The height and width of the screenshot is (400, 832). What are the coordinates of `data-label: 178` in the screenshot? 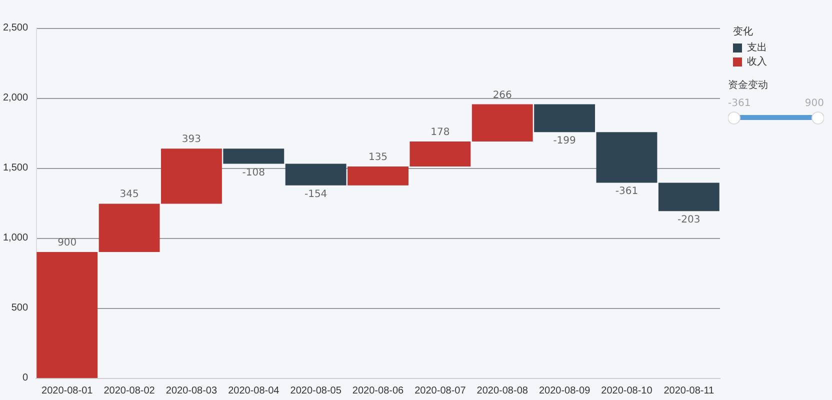 It's located at (440, 132).